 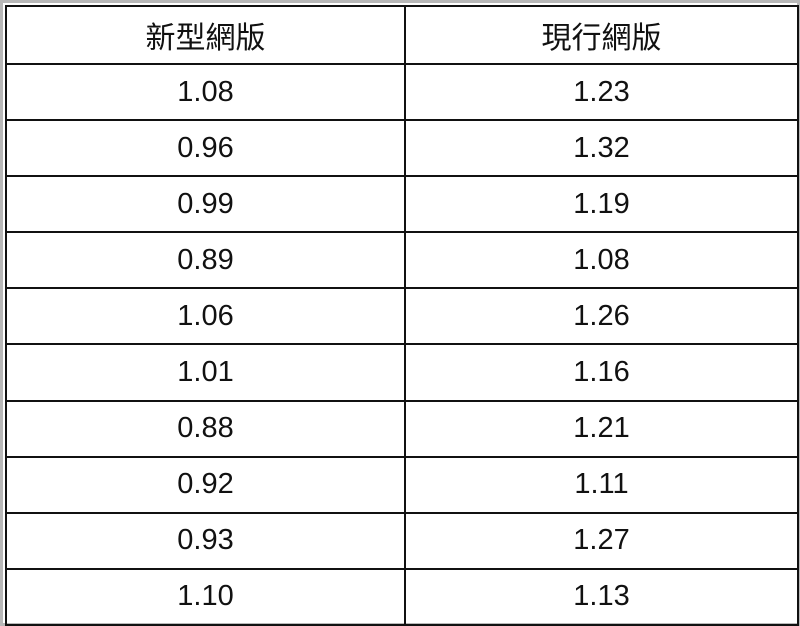 I want to click on table-row: 0.96 1.32, so click(x=402, y=148).